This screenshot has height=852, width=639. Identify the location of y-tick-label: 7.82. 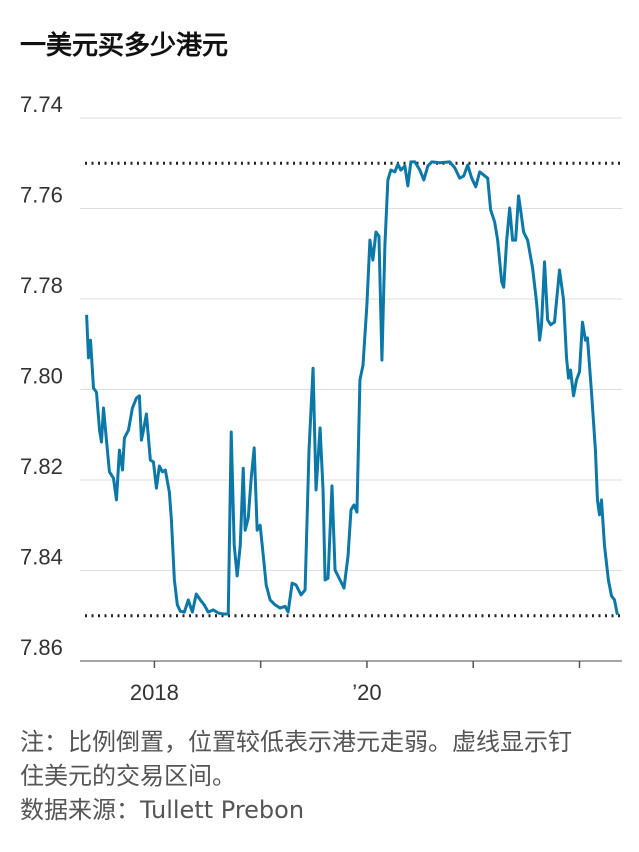
(41, 466).